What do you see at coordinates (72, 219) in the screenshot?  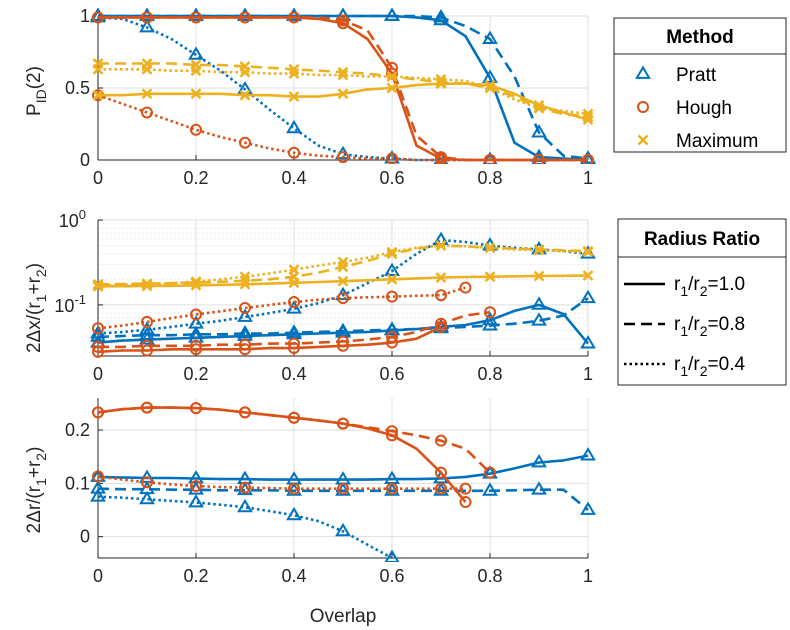 I see `y-tick-label: 100` at bounding box center [72, 219].